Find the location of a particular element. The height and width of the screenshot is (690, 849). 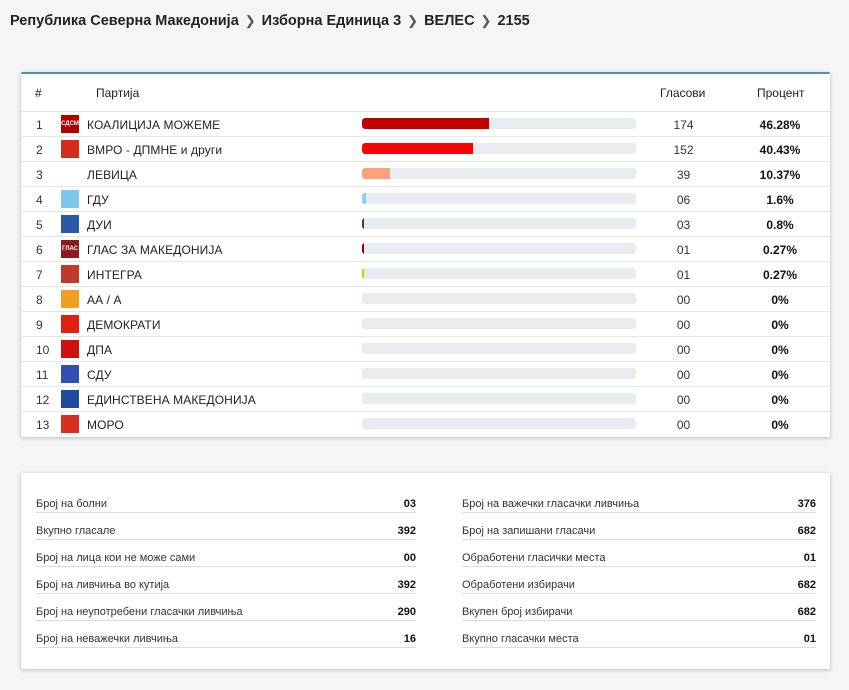

party-name: ЕДИНСТВЕНА МАКЕДОНИЈА is located at coordinates (171, 400).